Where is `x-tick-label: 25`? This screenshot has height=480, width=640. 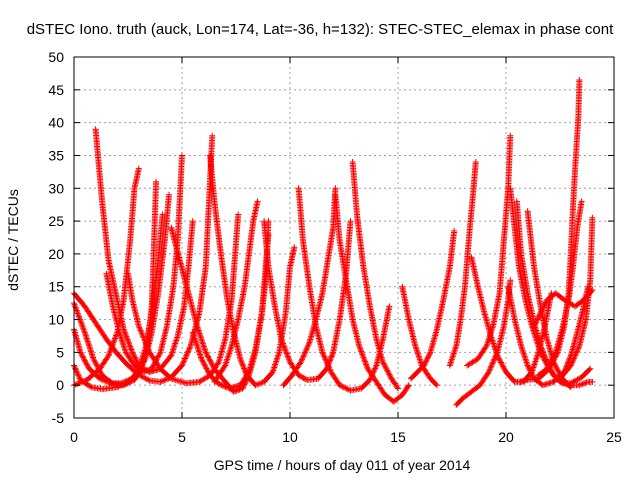 x-tick-label: 25 is located at coordinates (614, 437).